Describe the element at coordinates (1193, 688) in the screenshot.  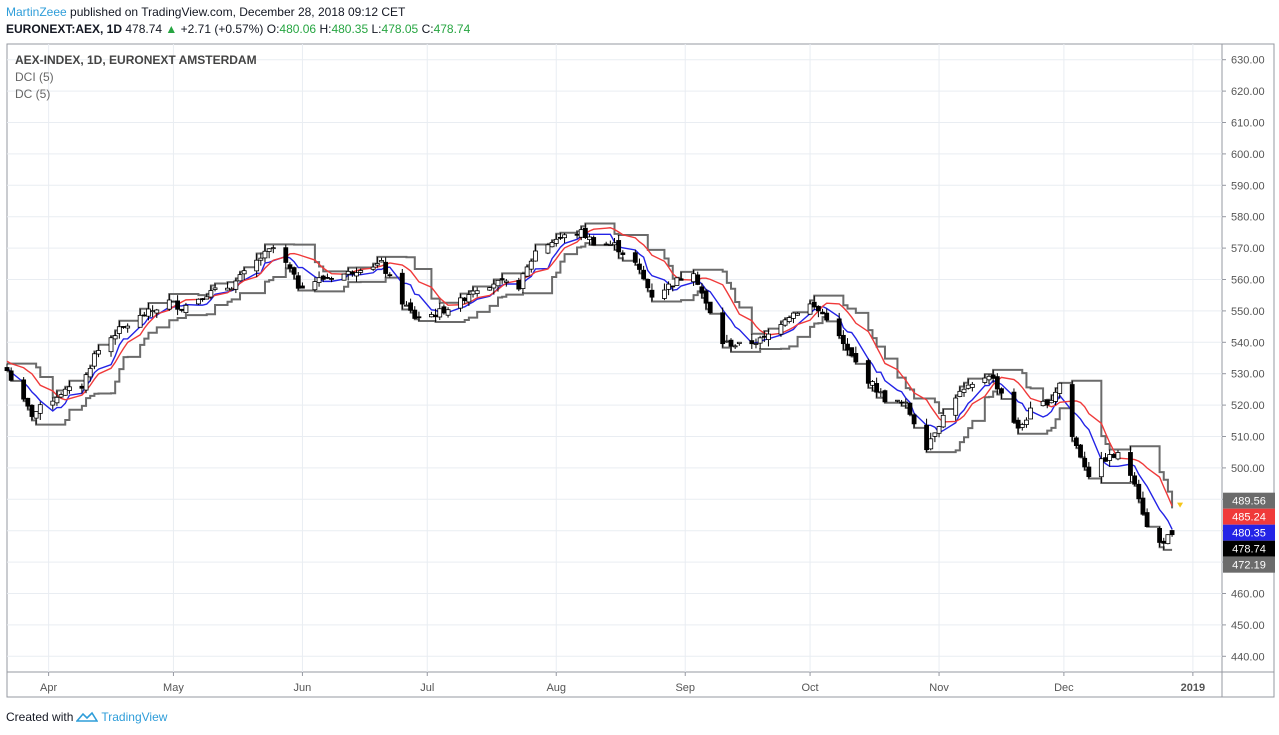
I see `x-tick-label: 2019` at that location.